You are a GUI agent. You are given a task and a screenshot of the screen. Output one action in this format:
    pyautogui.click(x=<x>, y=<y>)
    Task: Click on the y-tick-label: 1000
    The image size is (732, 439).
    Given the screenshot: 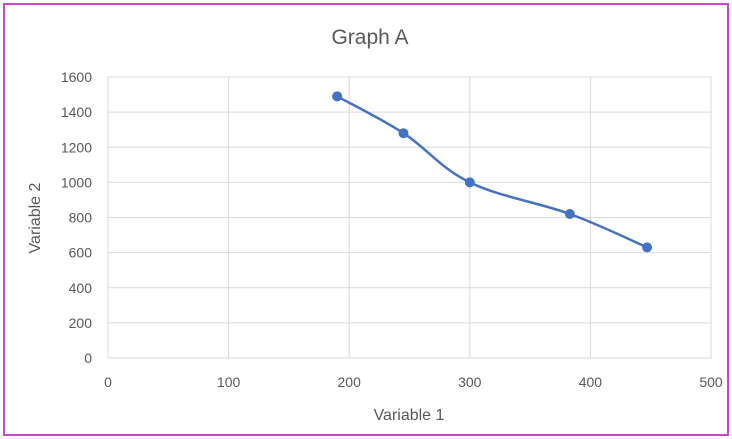 What is the action you would take?
    pyautogui.click(x=76, y=182)
    